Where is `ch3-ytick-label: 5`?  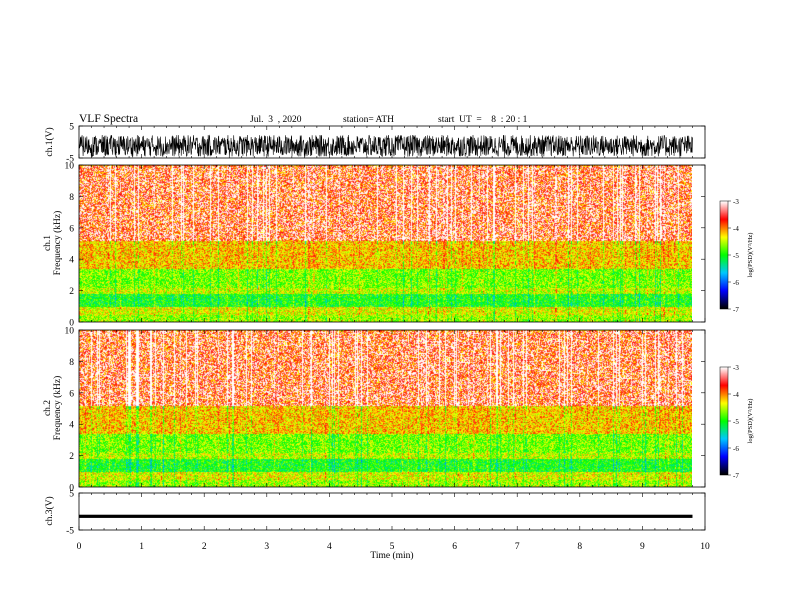 ch3-ytick-label: 5 is located at coordinates (71, 495).